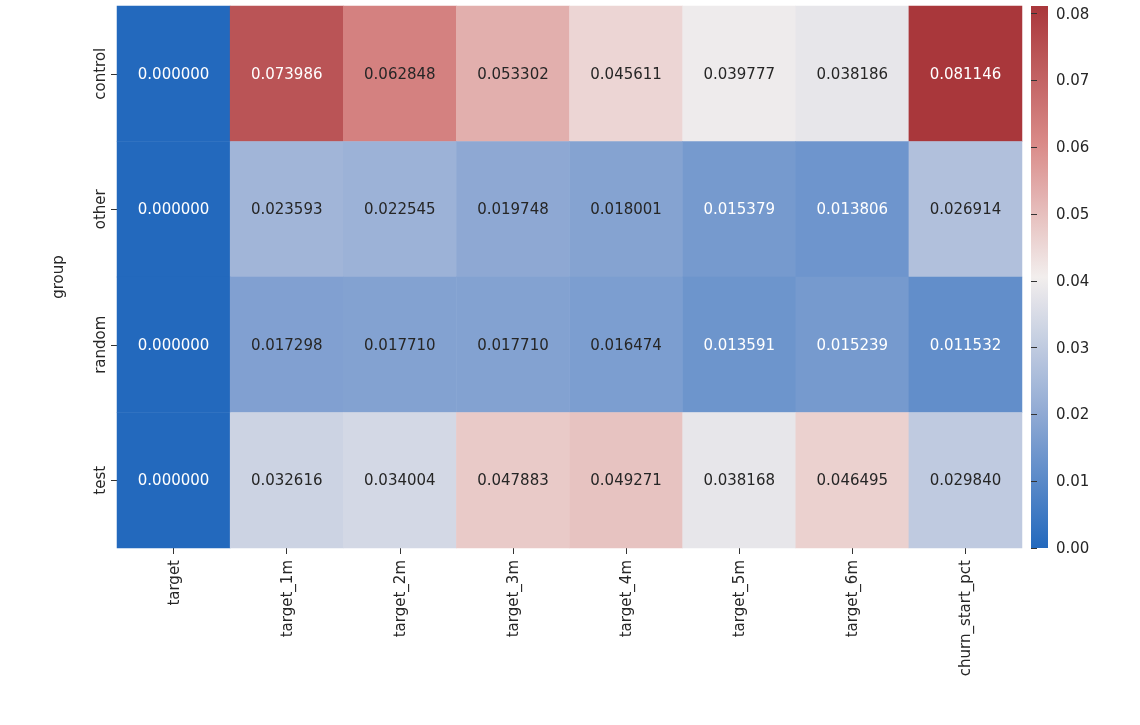 Image resolution: width=1140 pixels, height=725 pixels. Describe the element at coordinates (1073, 147) in the screenshot. I see `color-bar-label: 0.06` at that location.